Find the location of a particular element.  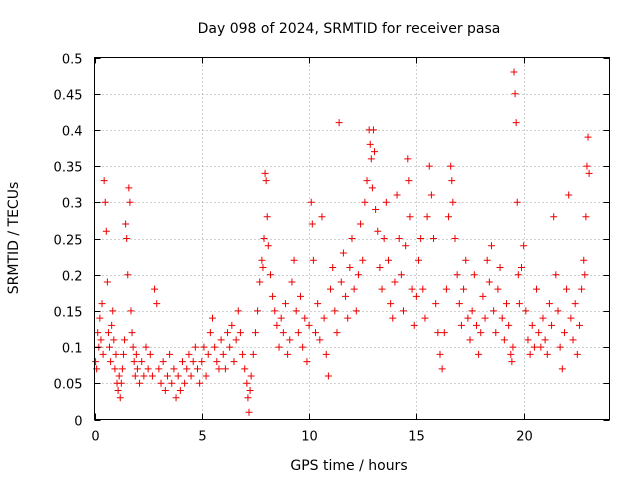

y-tick-label: 0 is located at coordinates (78, 422).